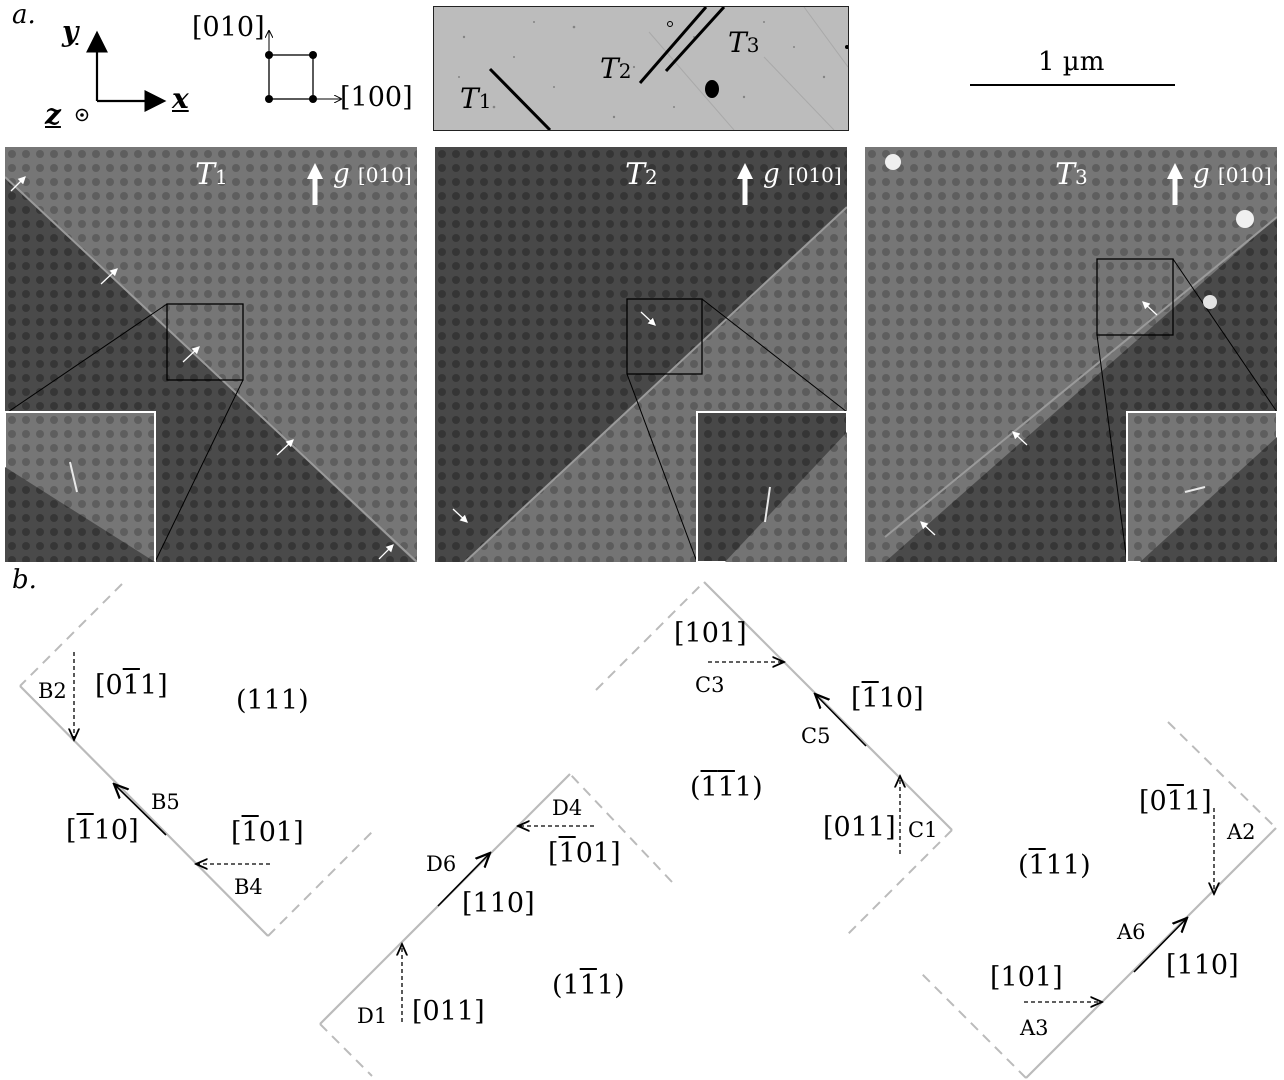  Describe the element at coordinates (641, 174) in the screenshot. I see `micrograph-t2-label: T2` at that location.